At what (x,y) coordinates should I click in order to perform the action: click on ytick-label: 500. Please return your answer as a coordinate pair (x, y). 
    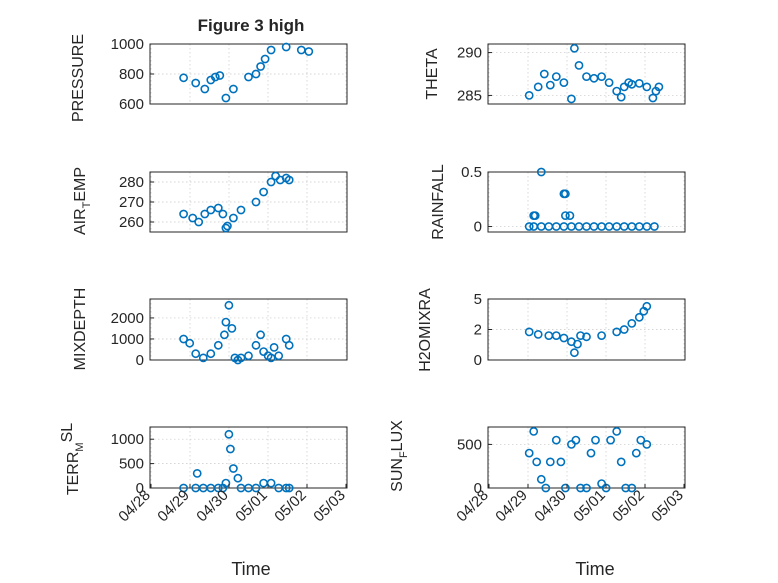
    Looking at the image, I should click on (469, 444).